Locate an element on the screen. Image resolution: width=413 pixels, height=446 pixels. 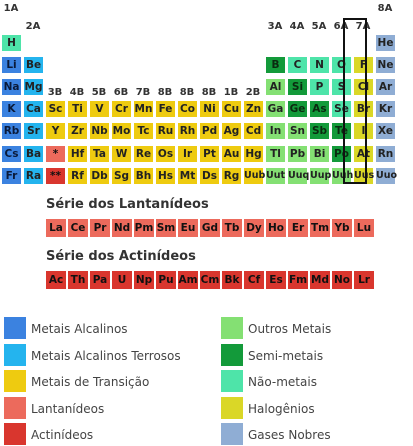
element-N: N is located at coordinates (319, 65).